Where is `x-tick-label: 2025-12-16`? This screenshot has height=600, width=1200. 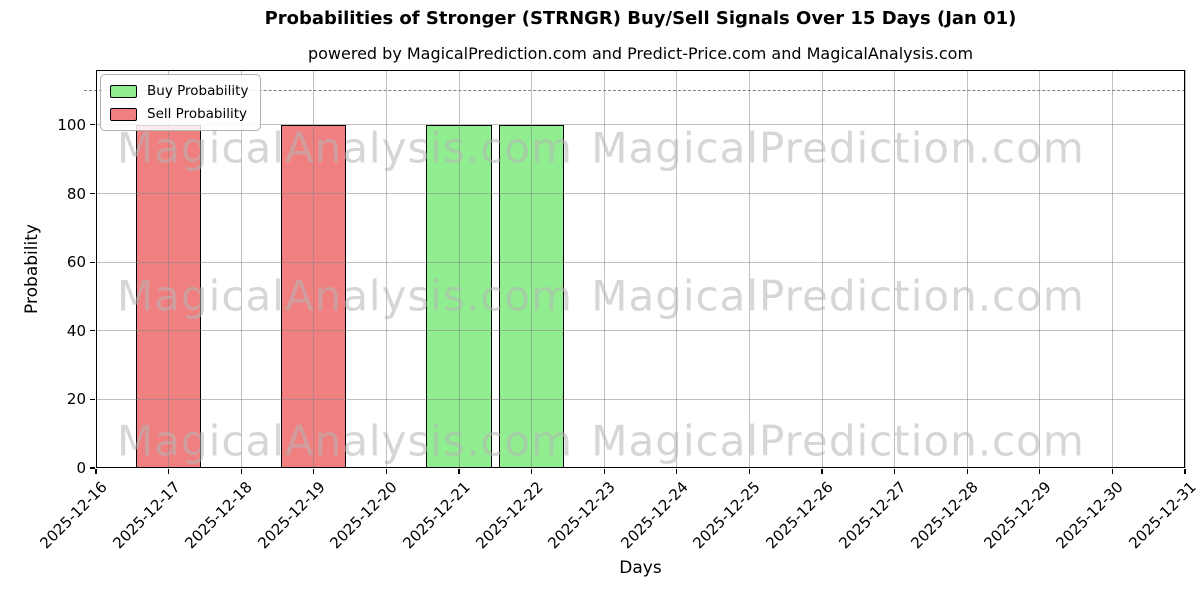 x-tick-label: 2025-12-16 is located at coordinates (73, 515).